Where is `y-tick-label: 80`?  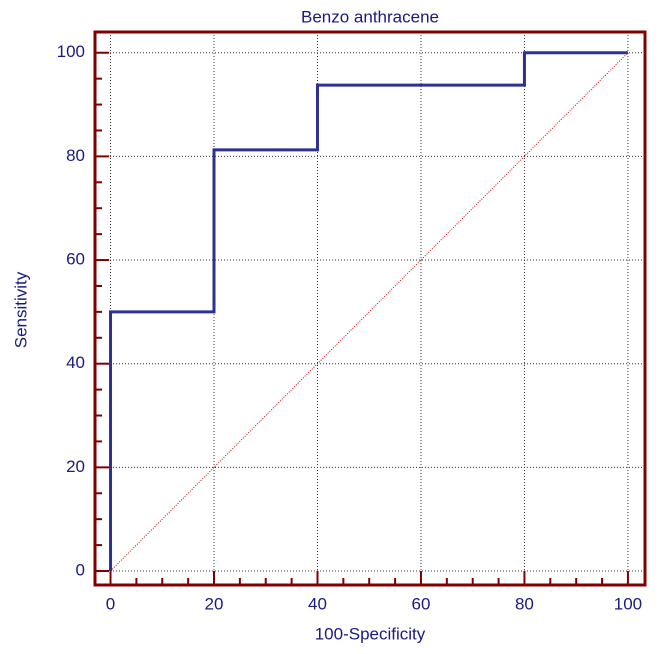 y-tick-label: 80 is located at coordinates (75, 155).